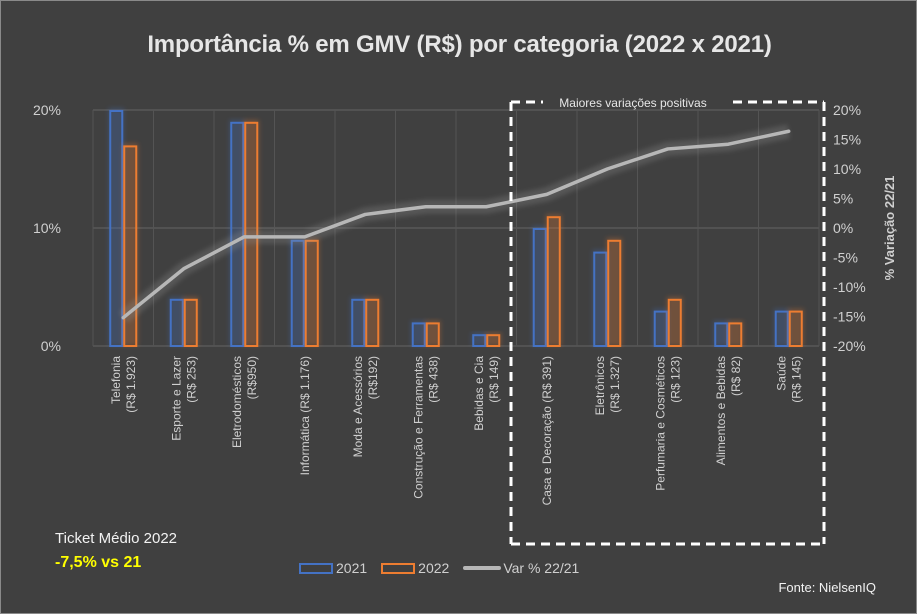 This screenshot has height=614, width=917. What do you see at coordinates (237, 402) in the screenshot?
I see `category-label-line: Eletrodomésticos` at bounding box center [237, 402].